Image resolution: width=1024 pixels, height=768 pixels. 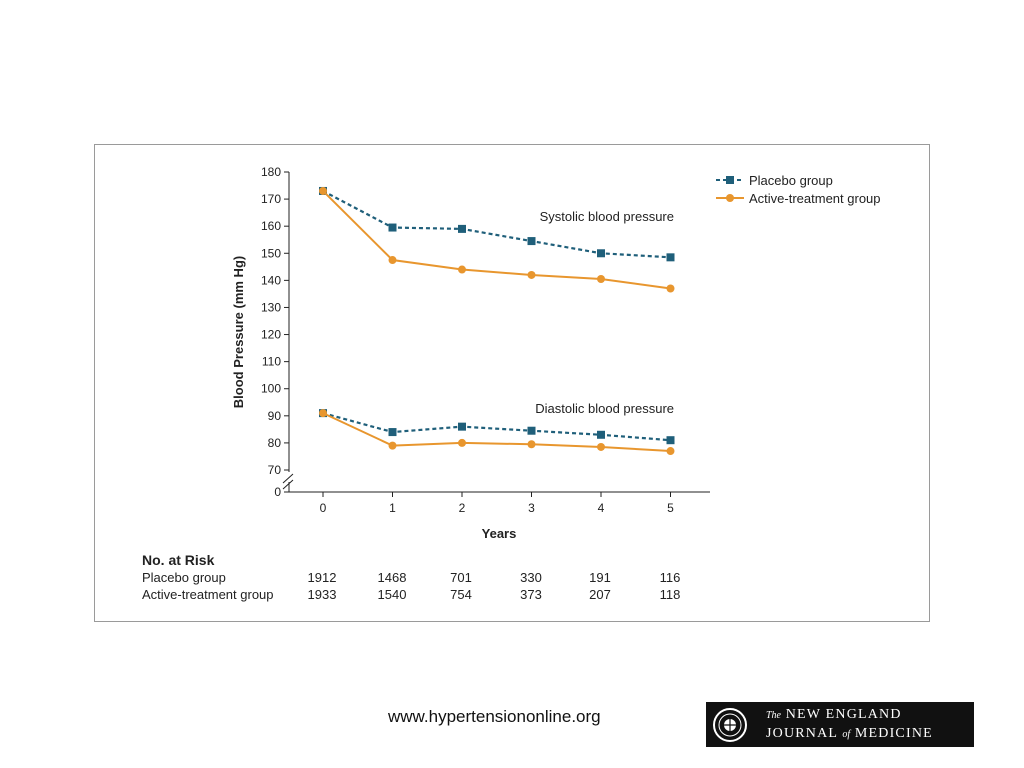 What do you see at coordinates (271, 307) in the screenshot?
I see `y-tick-label: 130` at bounding box center [271, 307].